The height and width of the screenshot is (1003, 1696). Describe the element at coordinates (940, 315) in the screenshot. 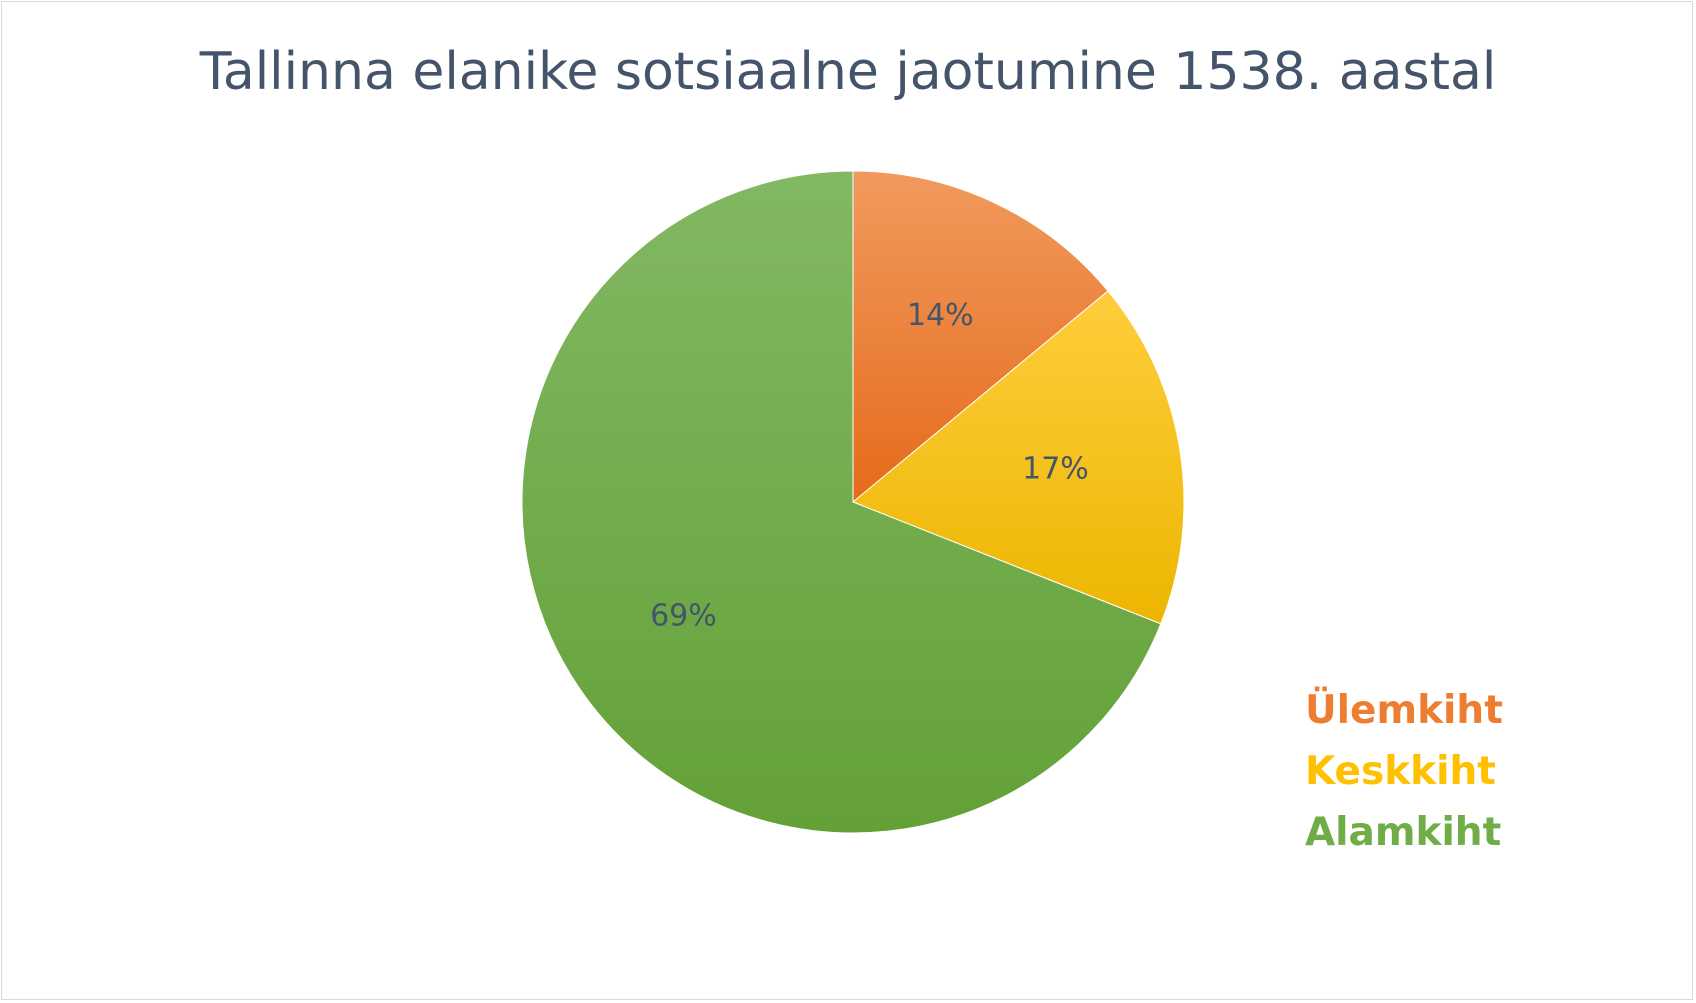

I see `data-label-ulemkiht: 14%` at that location.